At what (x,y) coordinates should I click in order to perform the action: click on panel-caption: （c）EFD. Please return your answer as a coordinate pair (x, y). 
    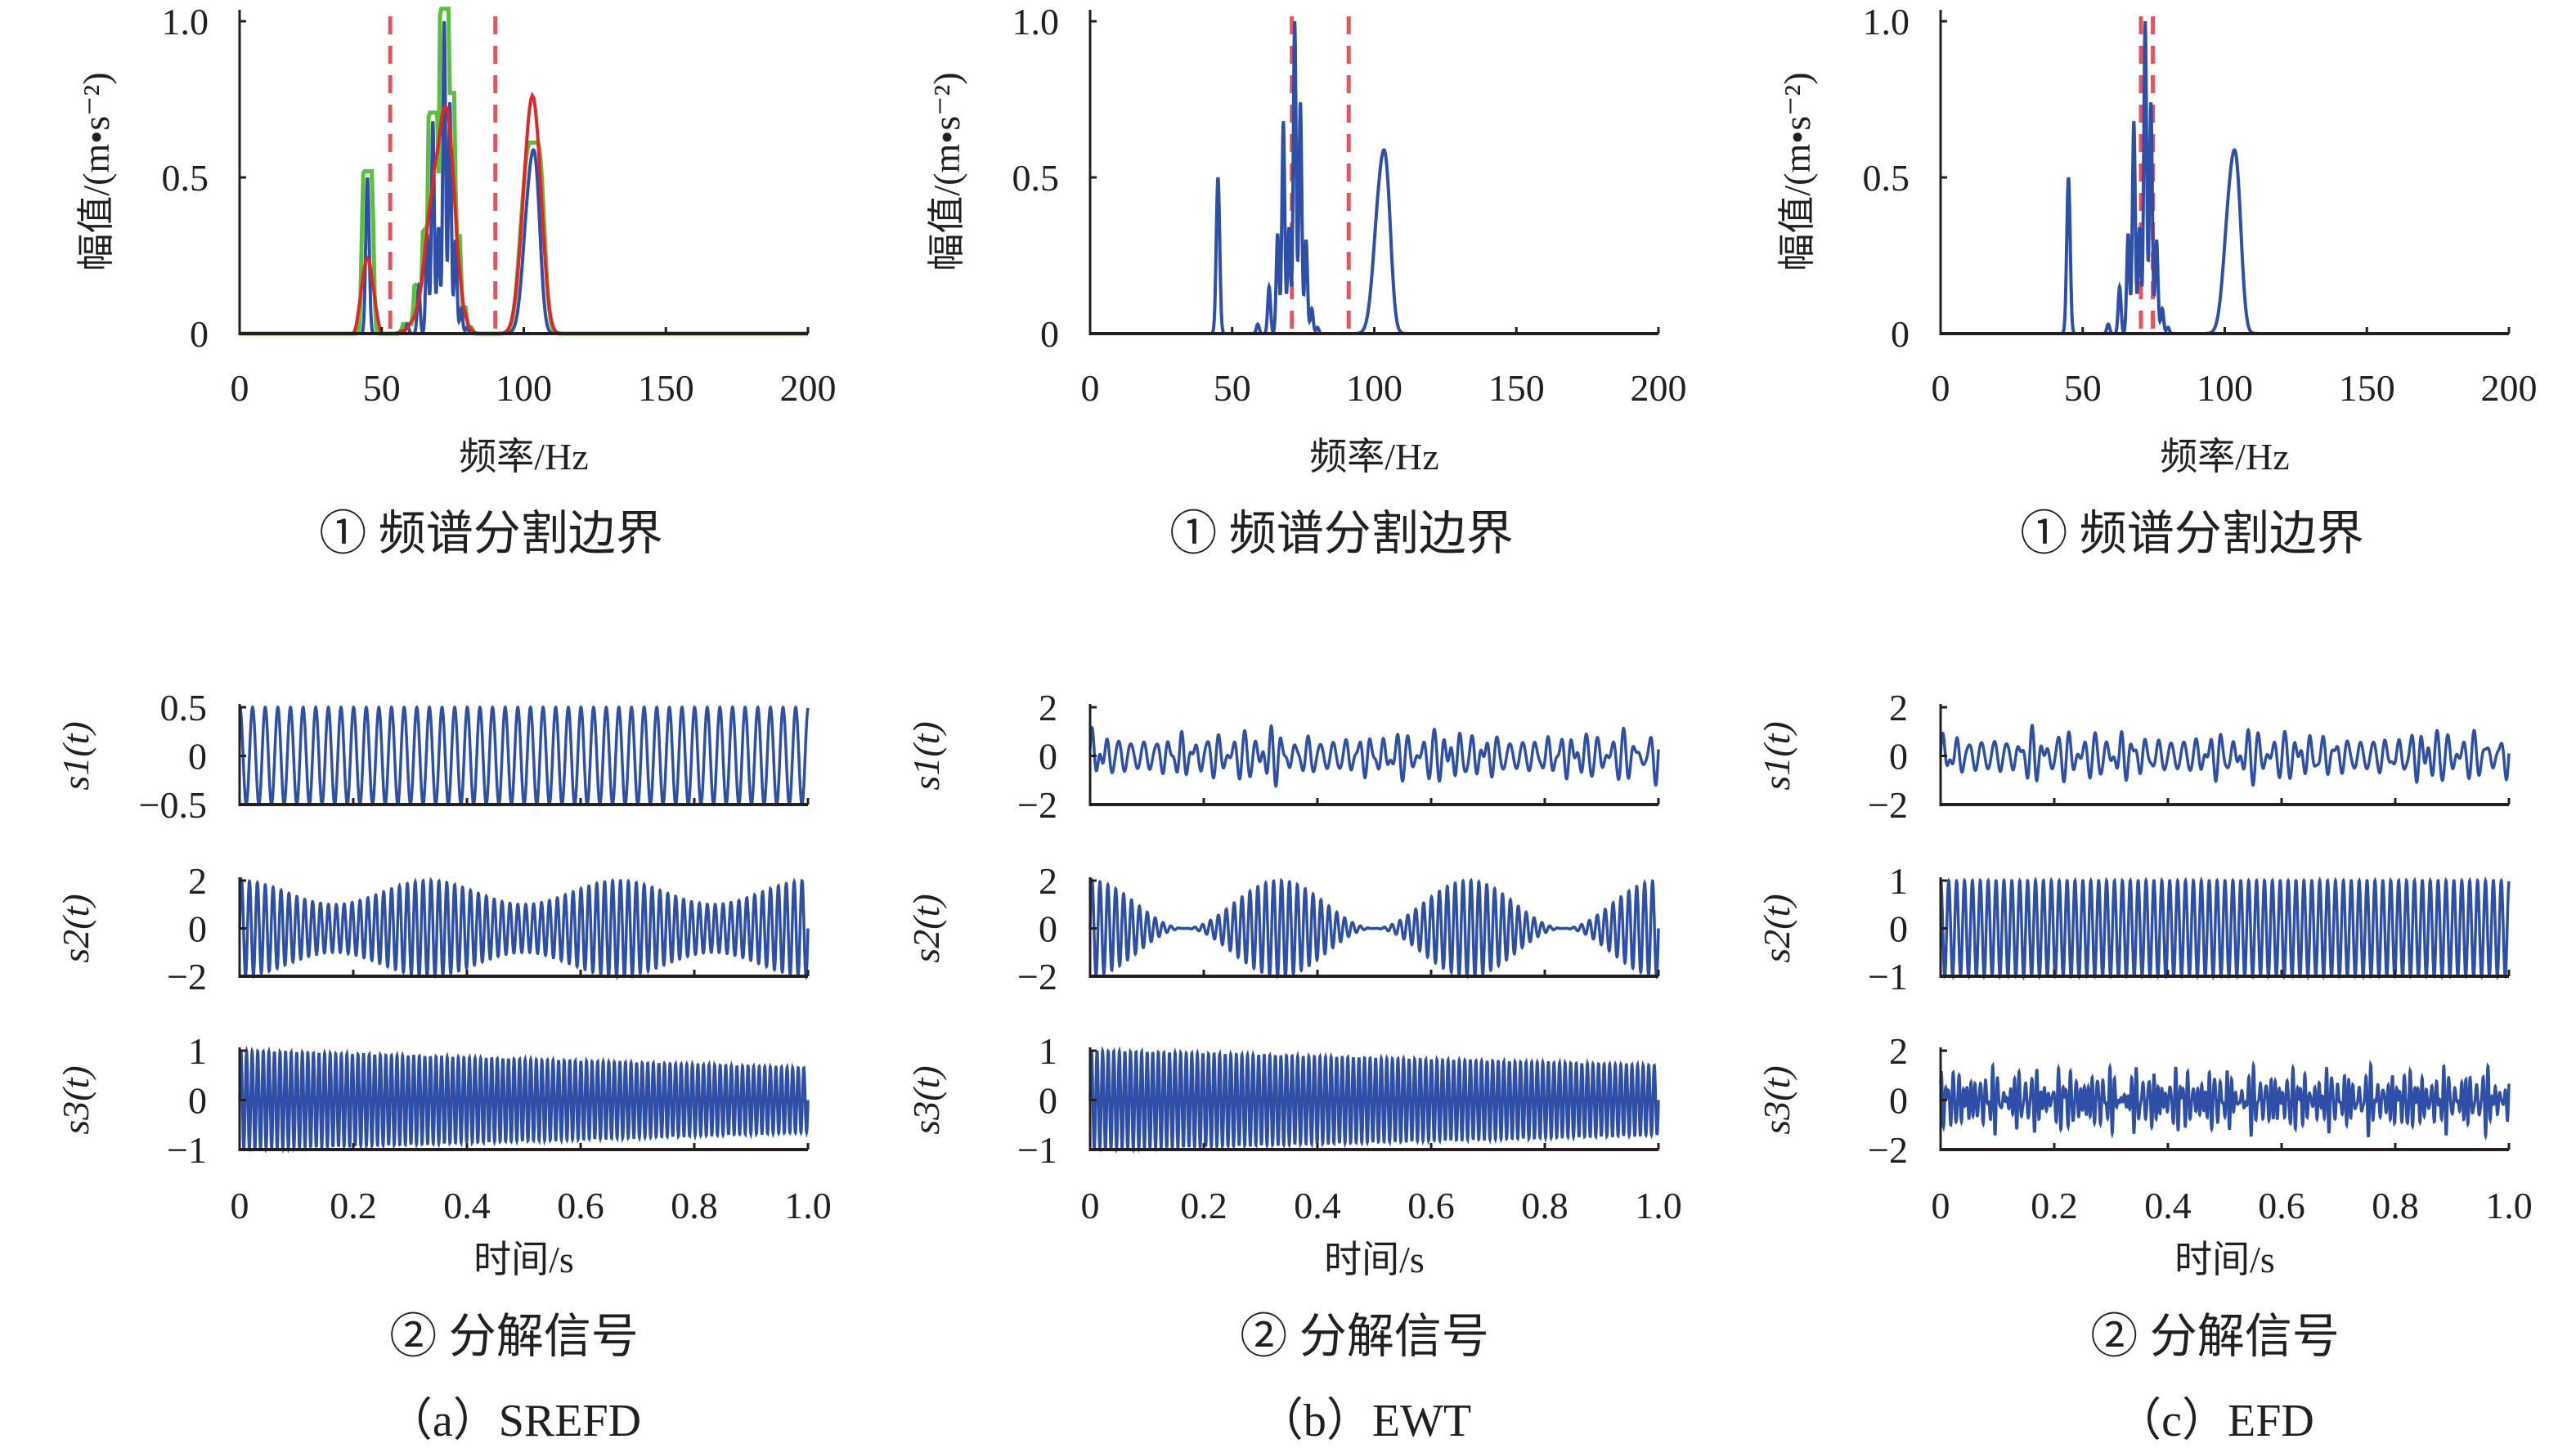
    Looking at the image, I should click on (2215, 1421).